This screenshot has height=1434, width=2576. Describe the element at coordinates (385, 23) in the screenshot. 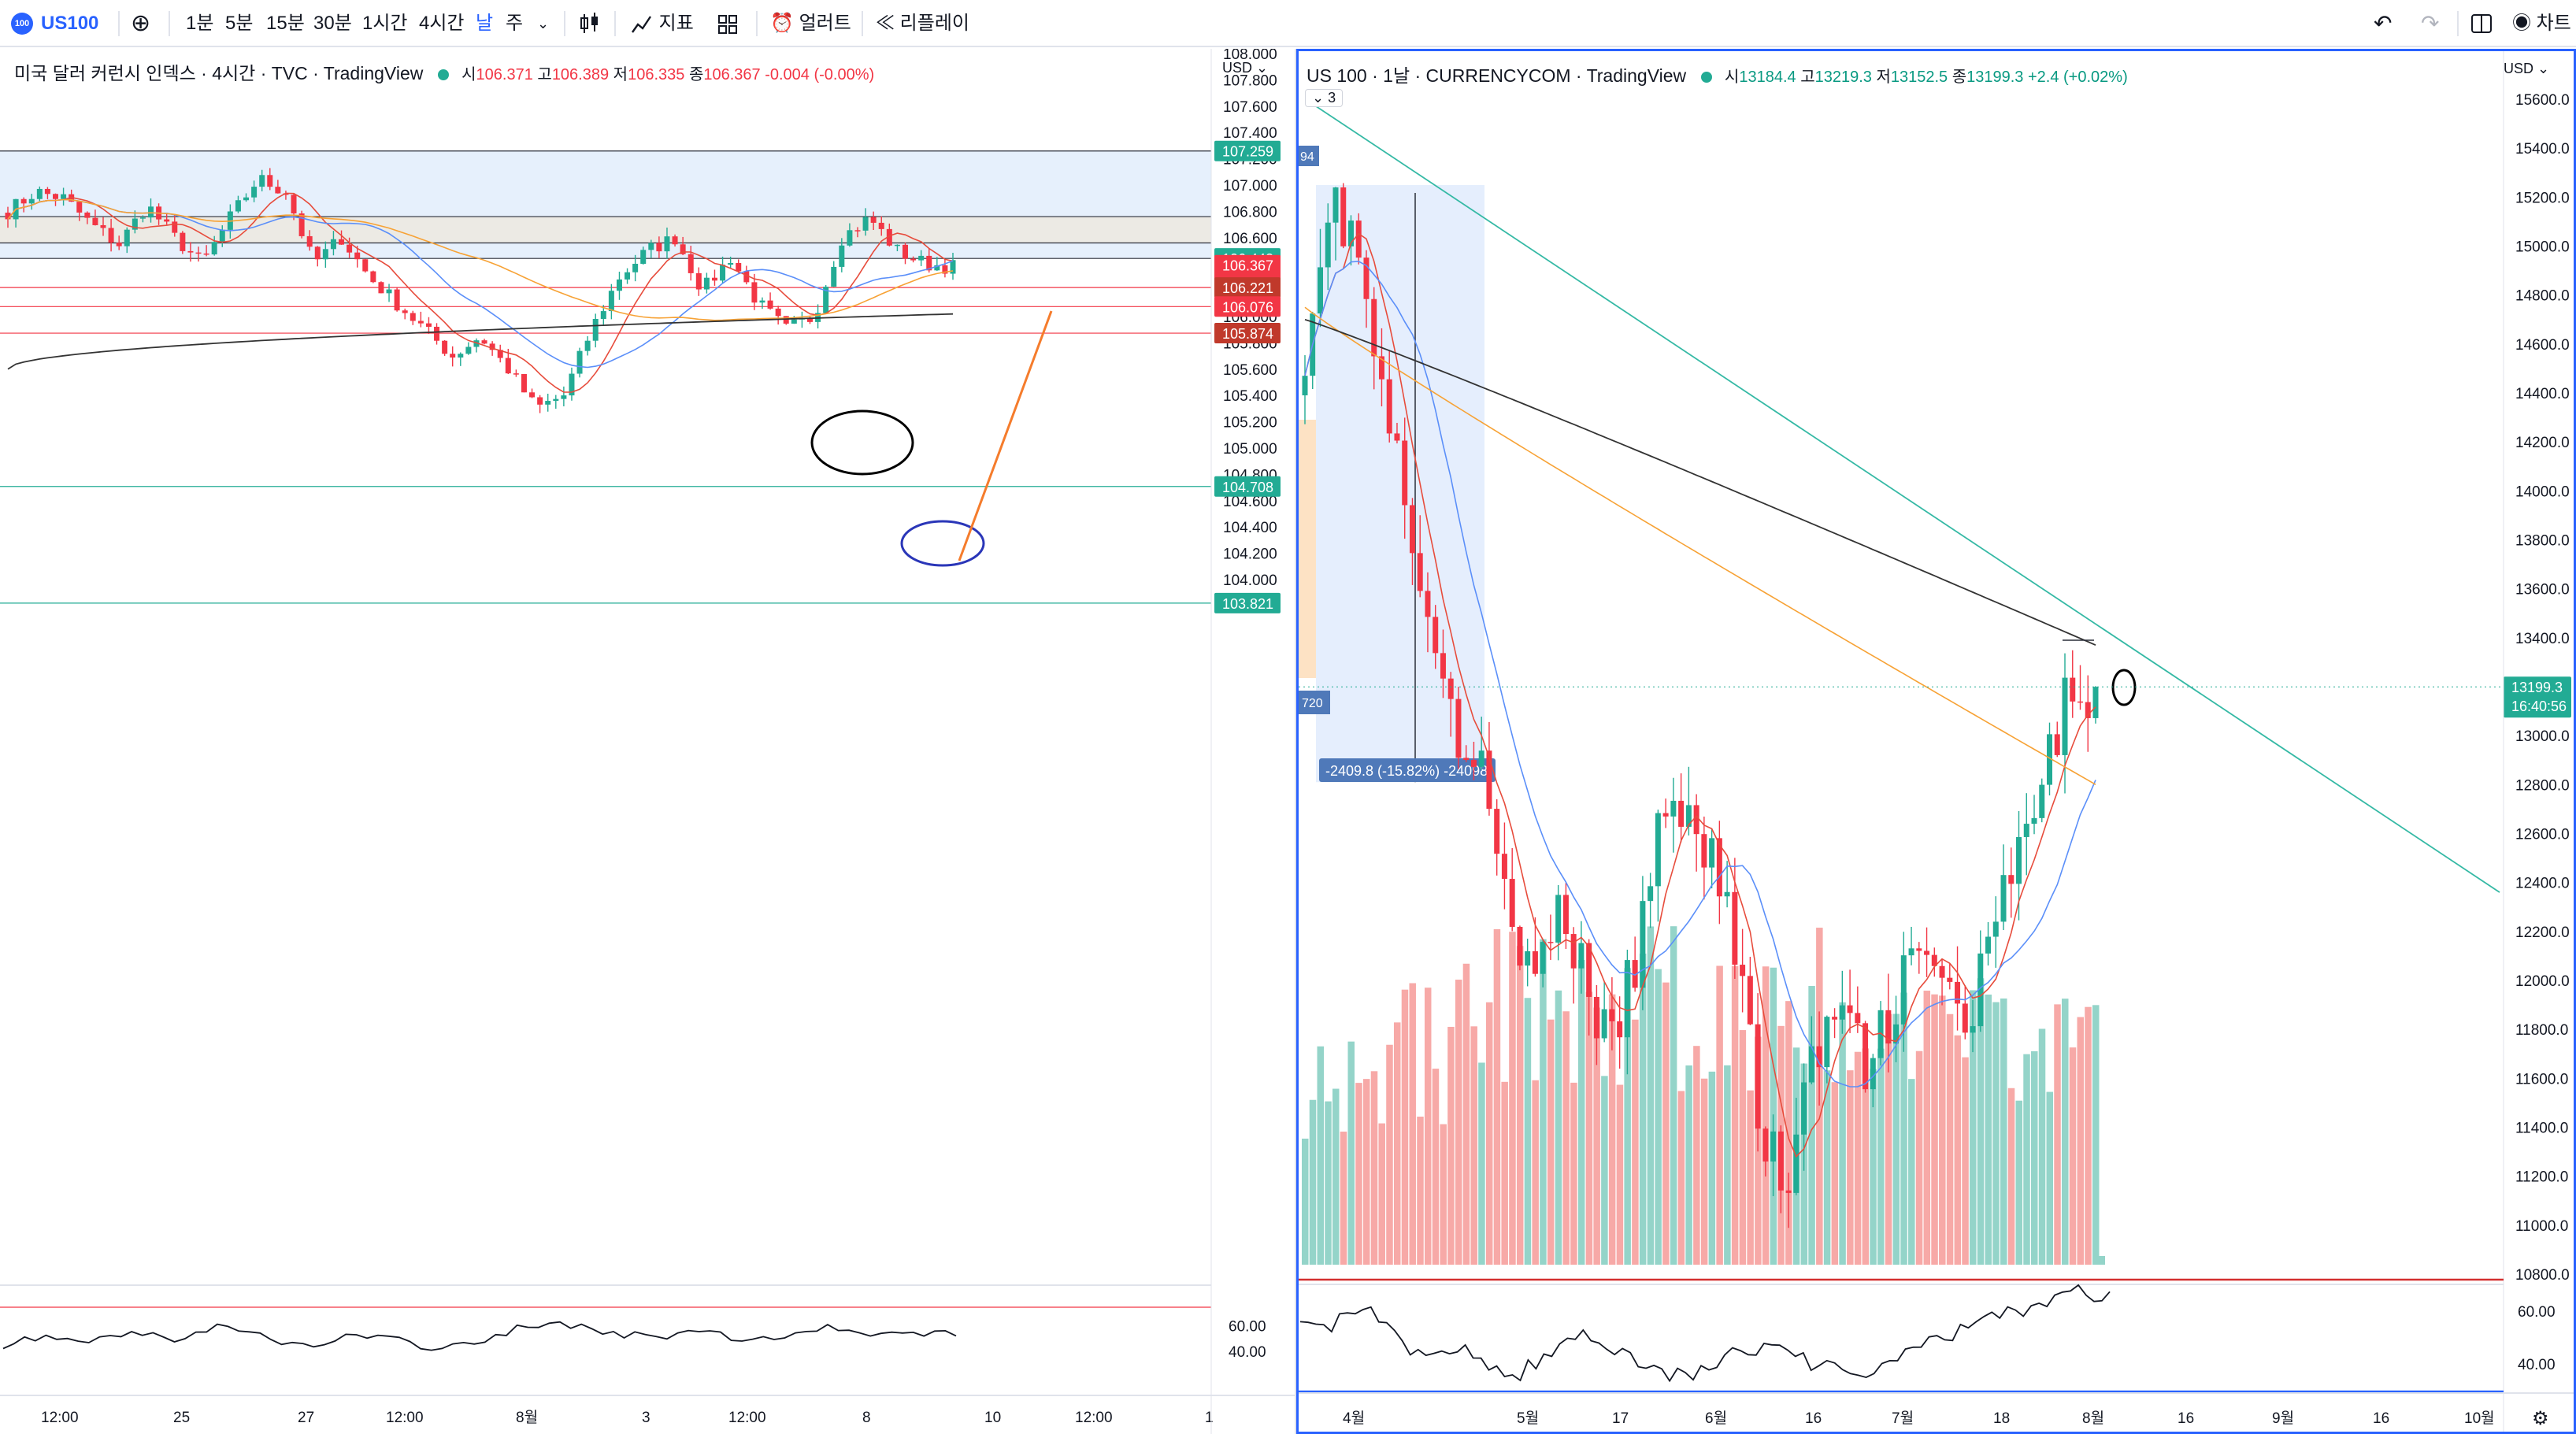

I see `timeframe-1h: 1시간` at that location.